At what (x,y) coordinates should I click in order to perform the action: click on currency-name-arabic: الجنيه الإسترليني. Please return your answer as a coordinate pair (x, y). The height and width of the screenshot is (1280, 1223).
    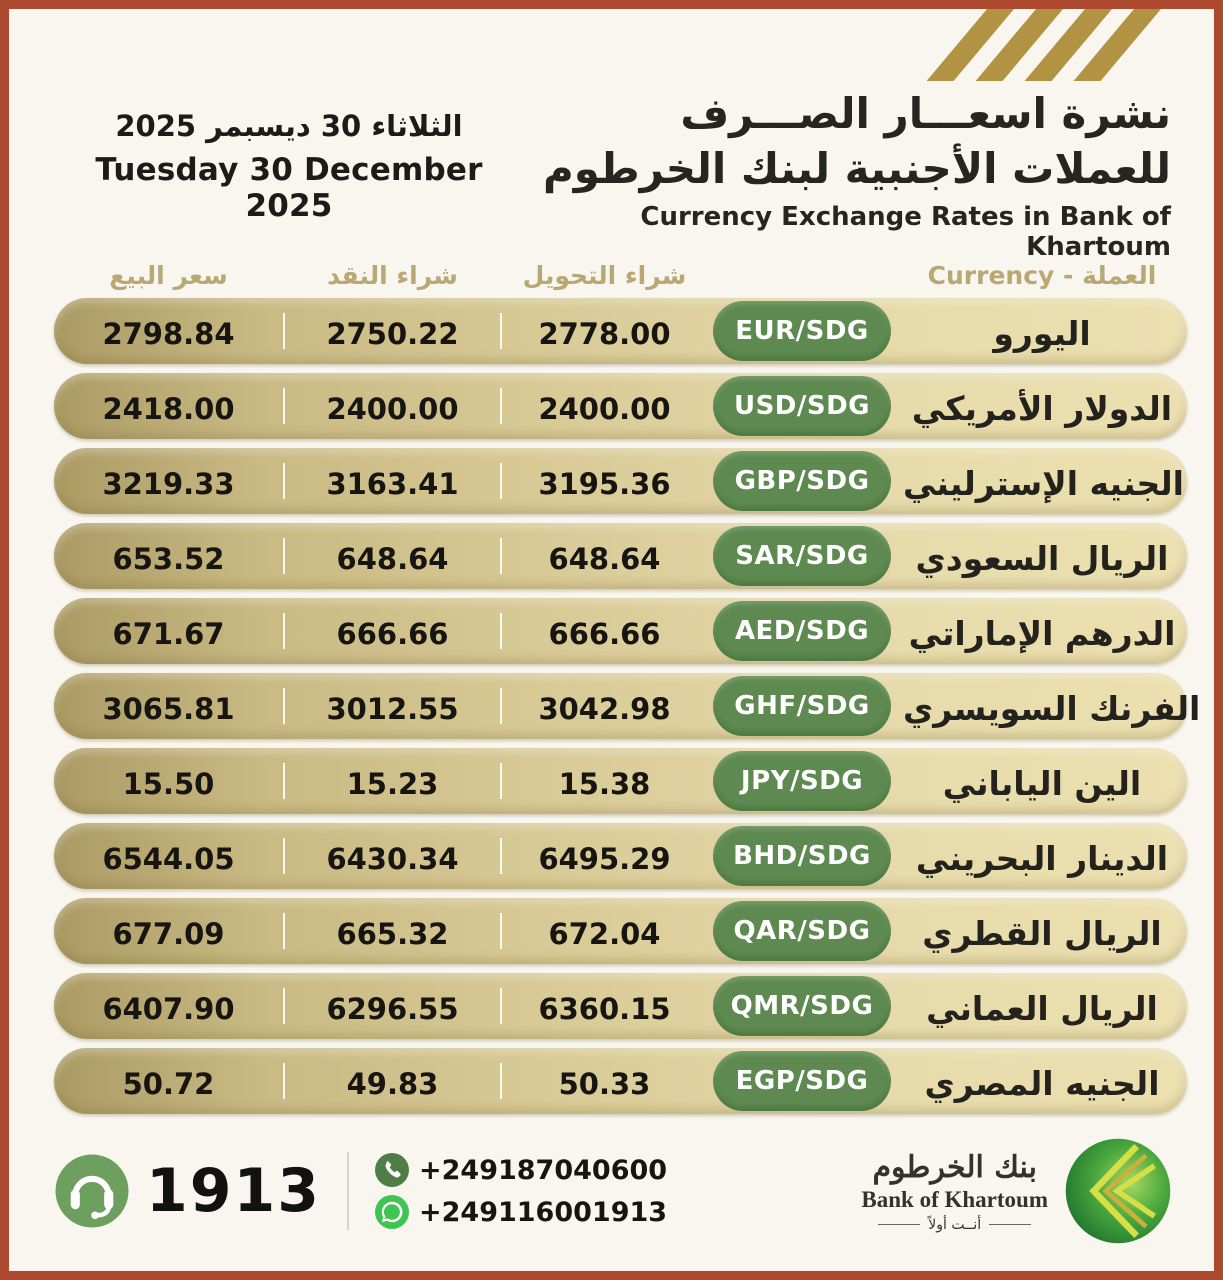
    Looking at the image, I should click on (1043, 483).